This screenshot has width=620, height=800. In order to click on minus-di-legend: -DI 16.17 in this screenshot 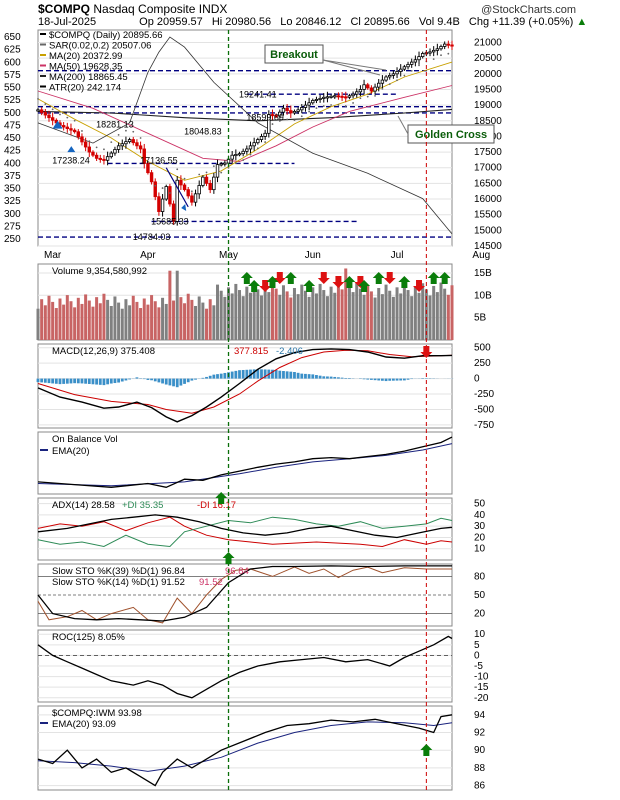, I will do `click(216, 505)`.